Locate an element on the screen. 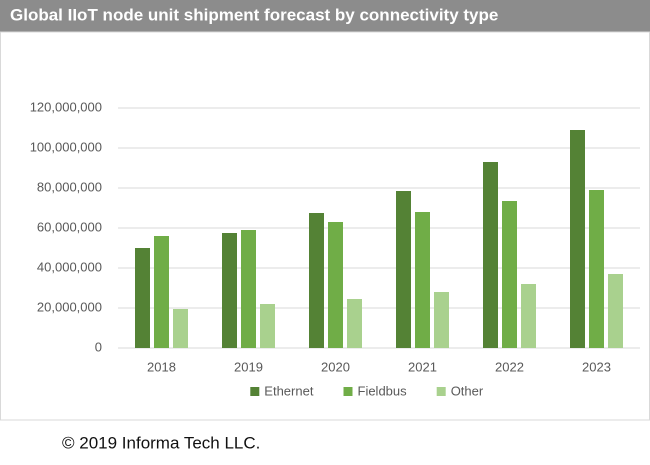 The height and width of the screenshot is (465, 650). title-bar is located at coordinates (325, 16).